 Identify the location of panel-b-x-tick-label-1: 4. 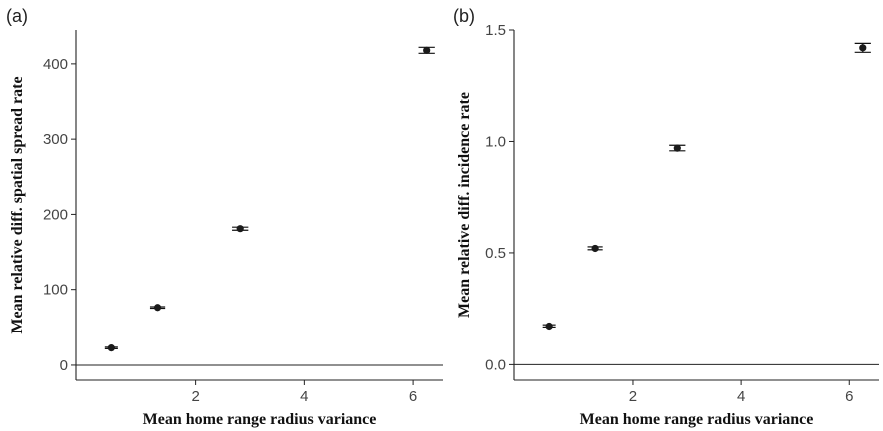
(741, 396).